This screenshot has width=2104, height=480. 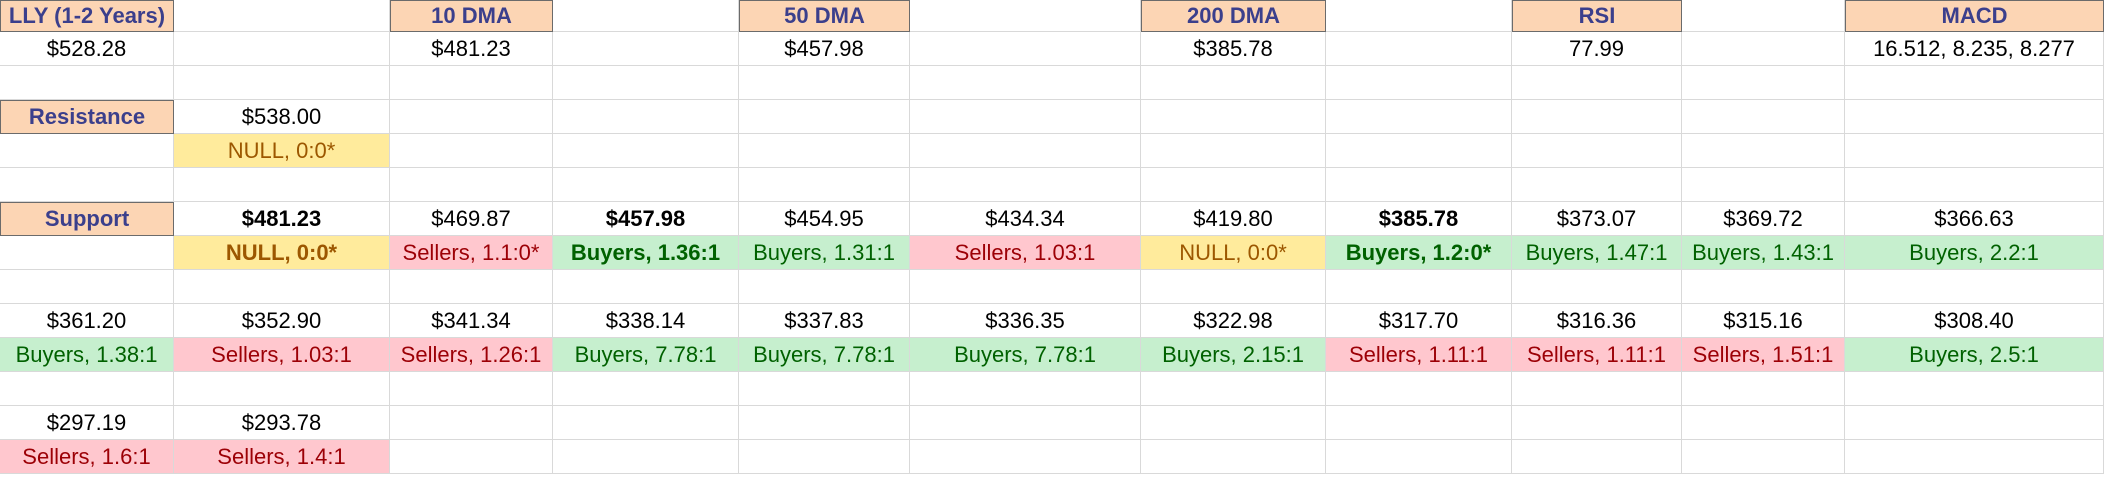 I want to click on cell-r7-c5: Sellers, 1.03:1, so click(x=1025, y=253).